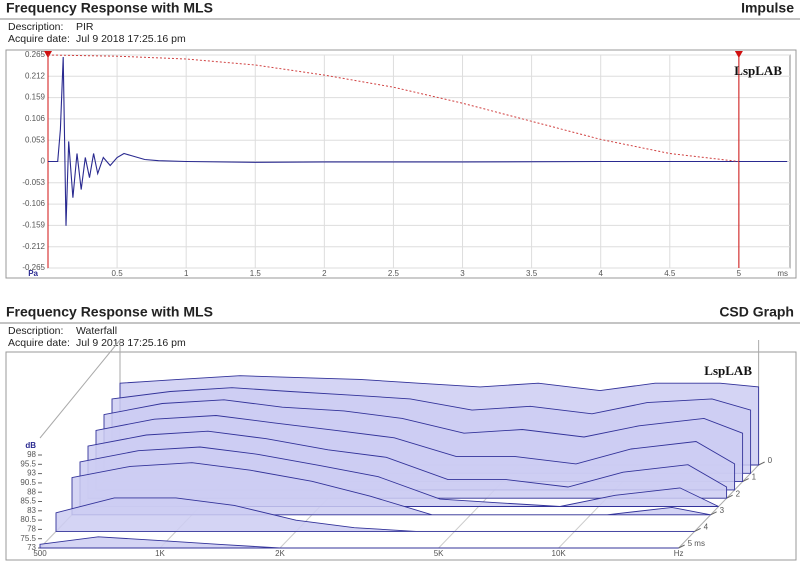 This screenshot has width=800, height=563. I want to click on y-tick-label: 0.159, so click(35, 97).